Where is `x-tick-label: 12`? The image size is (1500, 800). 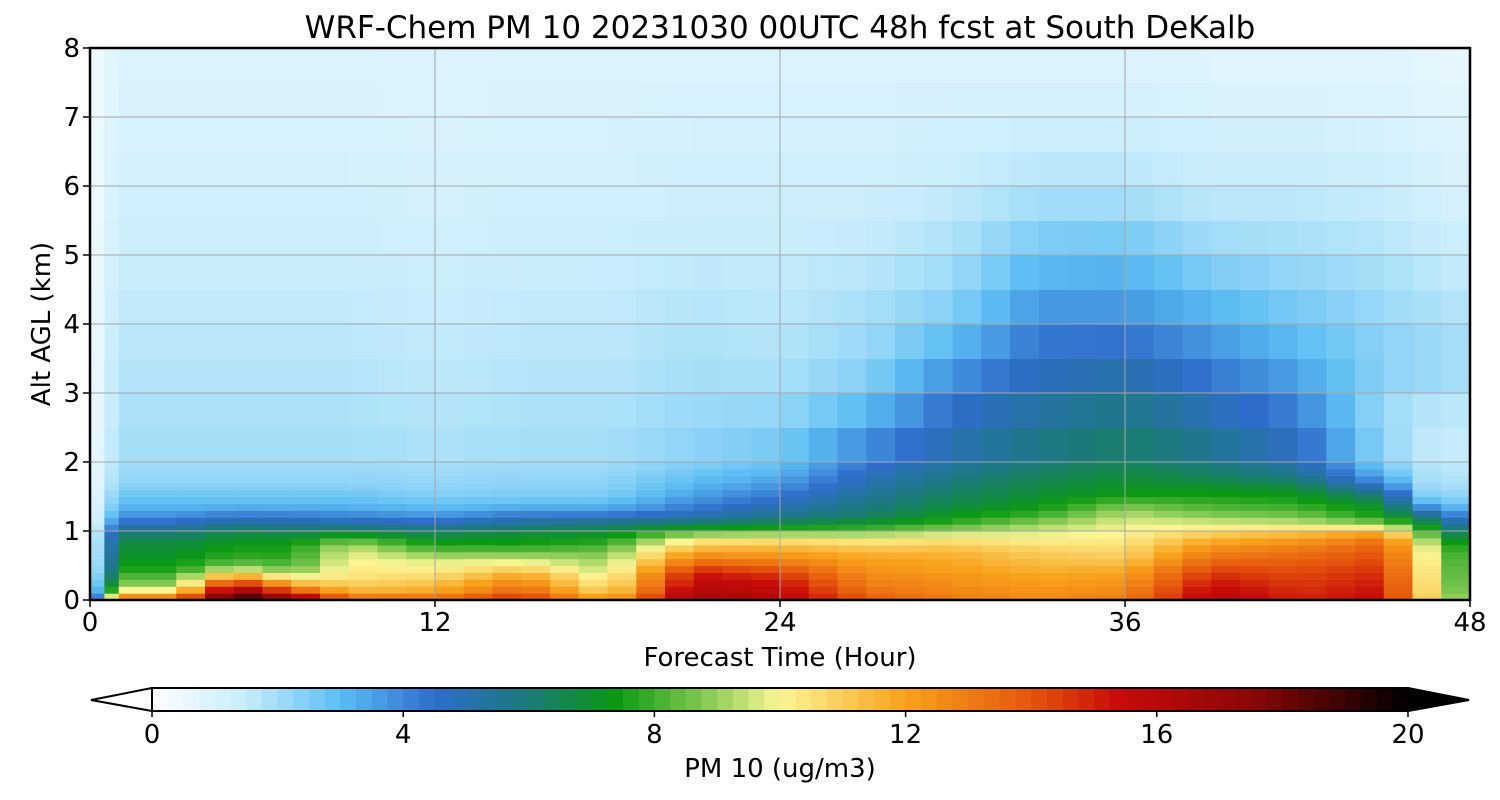
x-tick-label: 12 is located at coordinates (434, 623).